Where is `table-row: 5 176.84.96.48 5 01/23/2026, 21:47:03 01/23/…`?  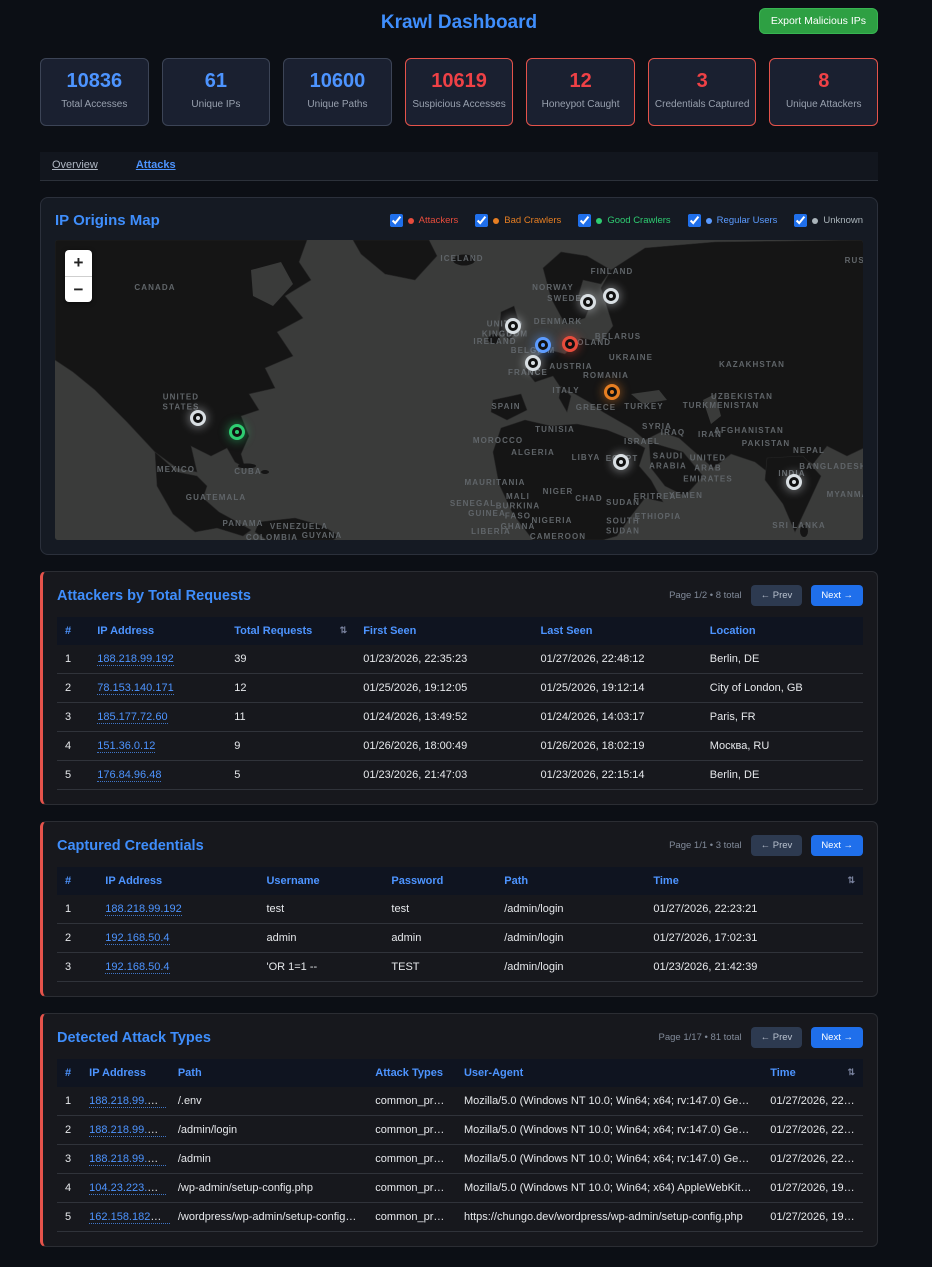
table-row: 5 176.84.96.48 5 01/23/2026, 21:47:03 01/23/… is located at coordinates (460, 775).